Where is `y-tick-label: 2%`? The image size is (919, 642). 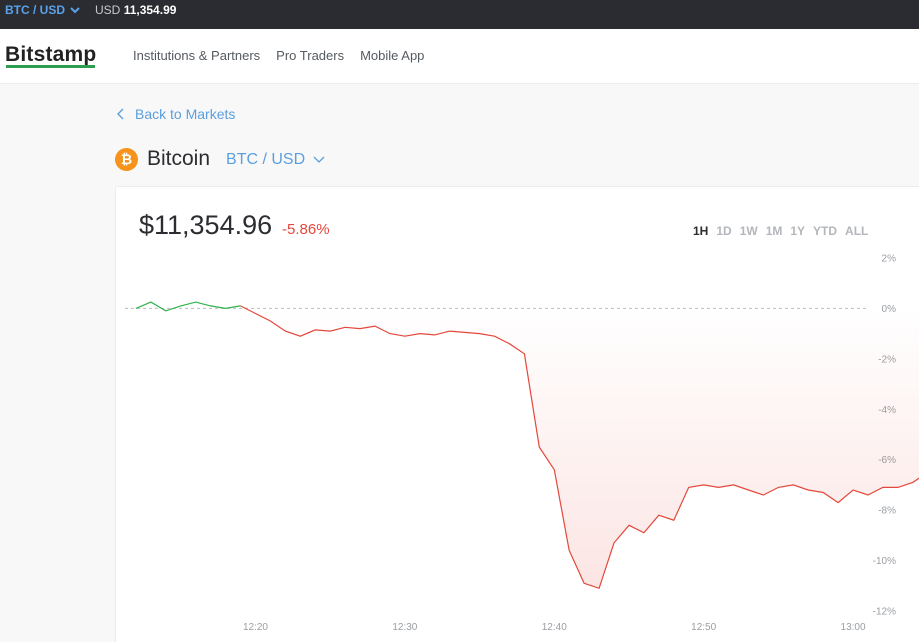
y-tick-label: 2% is located at coordinates (889, 259).